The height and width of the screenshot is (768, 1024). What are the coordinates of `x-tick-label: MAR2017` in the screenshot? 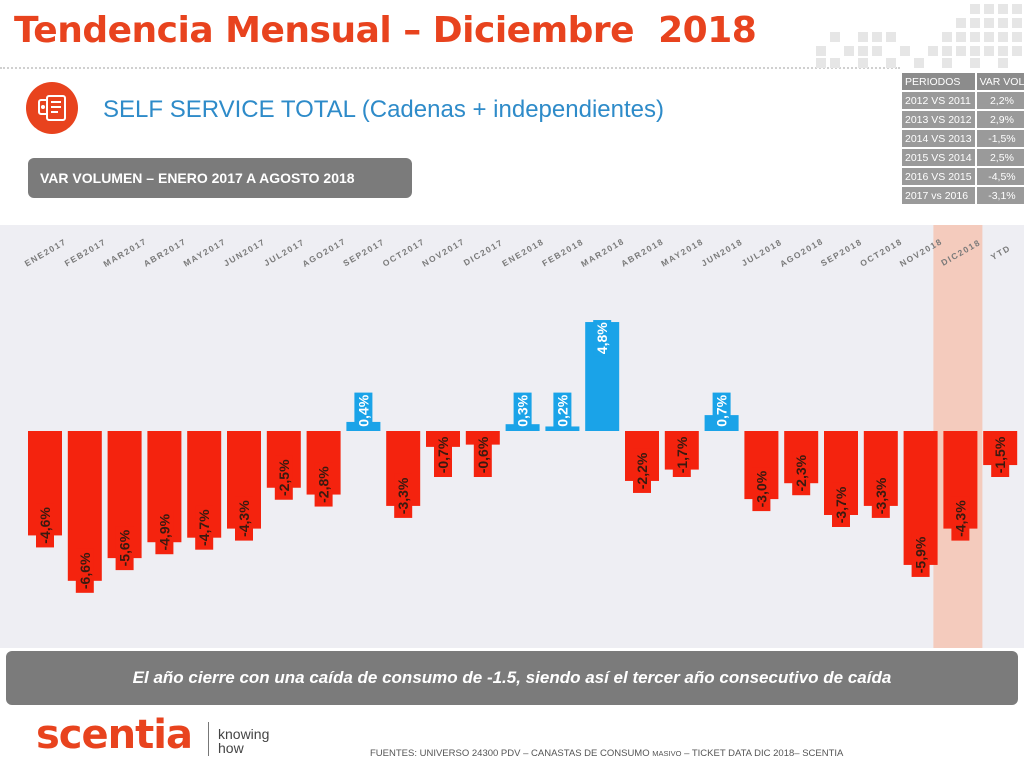 It's located at (124, 252).